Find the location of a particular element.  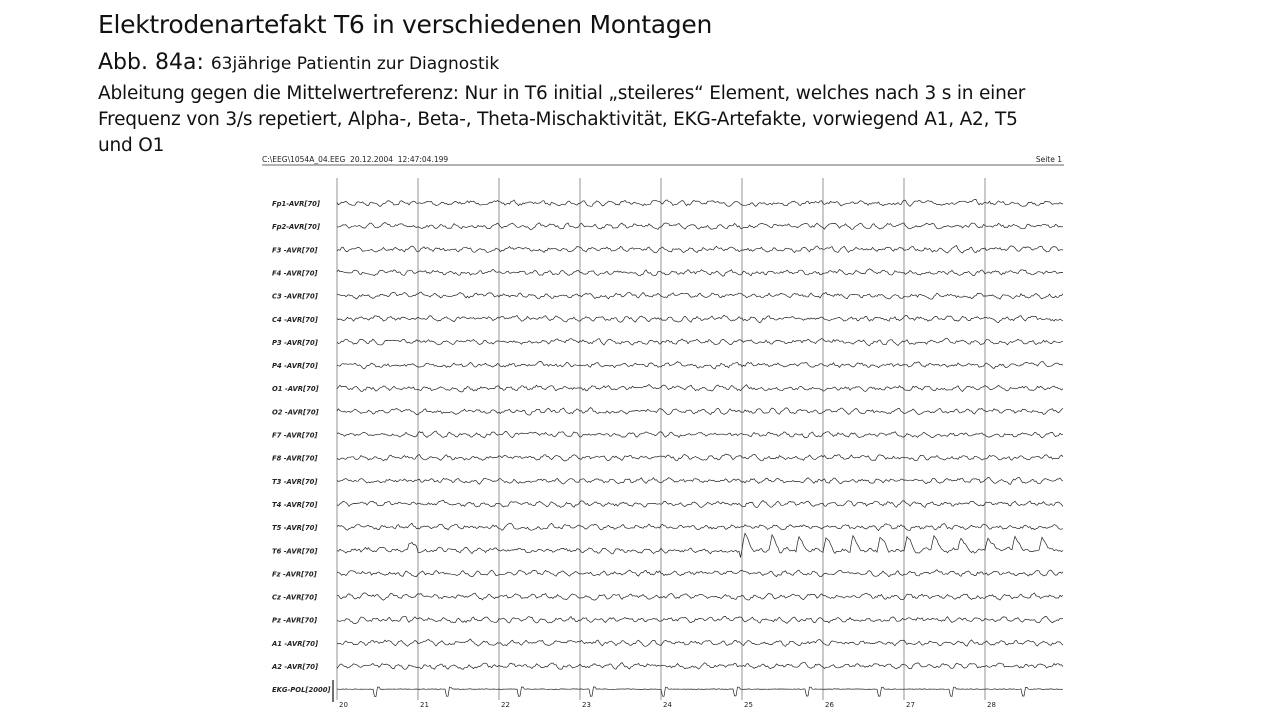

channel-label: F3 -AVR[70] is located at coordinates (295, 250).